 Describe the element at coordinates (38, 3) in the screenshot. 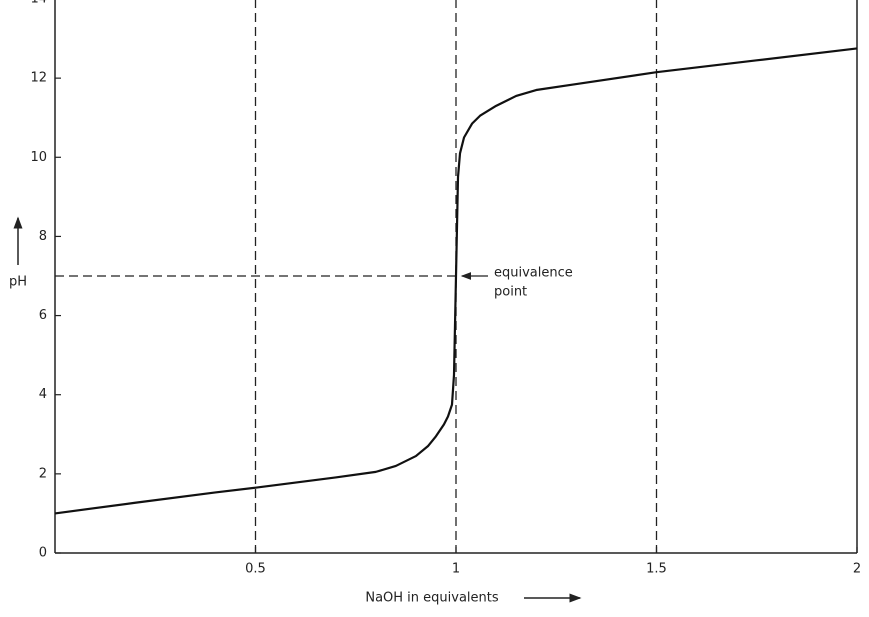

I see `y-tick-label: 14` at that location.